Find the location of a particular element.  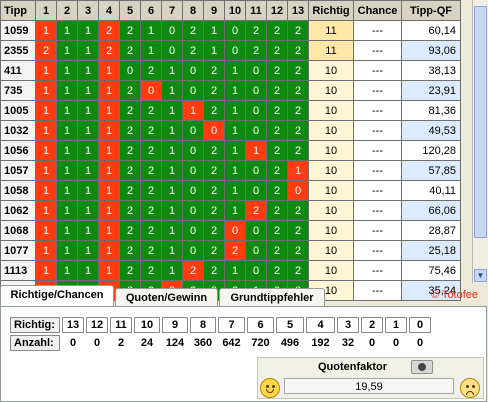

table-row: 735 1 1 1 1 2 0 1 0 2 1 0 2 2 10 --- 23,91 is located at coordinates (230, 90).